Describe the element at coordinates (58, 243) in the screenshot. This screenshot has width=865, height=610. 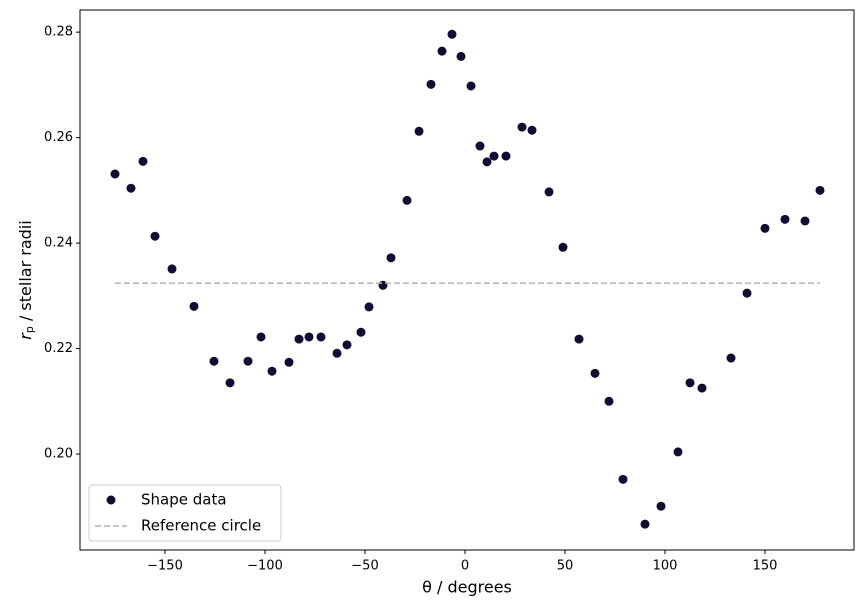
I see `y-tick-label: 0.24` at that location.